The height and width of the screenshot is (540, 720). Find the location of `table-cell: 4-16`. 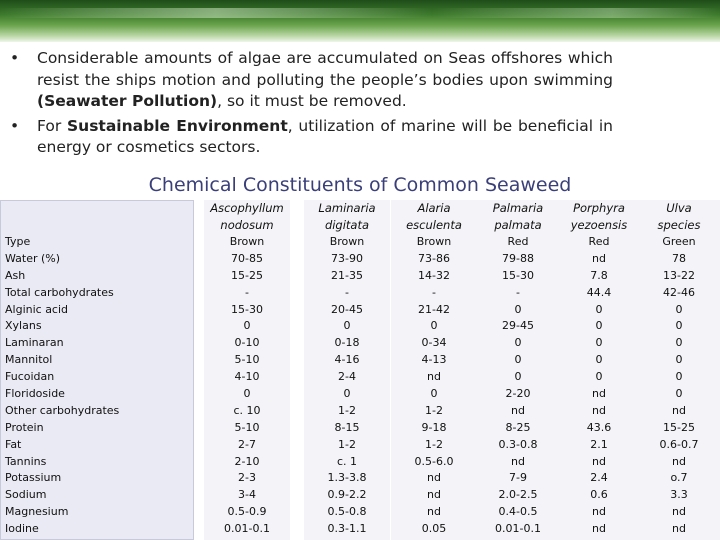

table-cell: 4-16 is located at coordinates (347, 360).